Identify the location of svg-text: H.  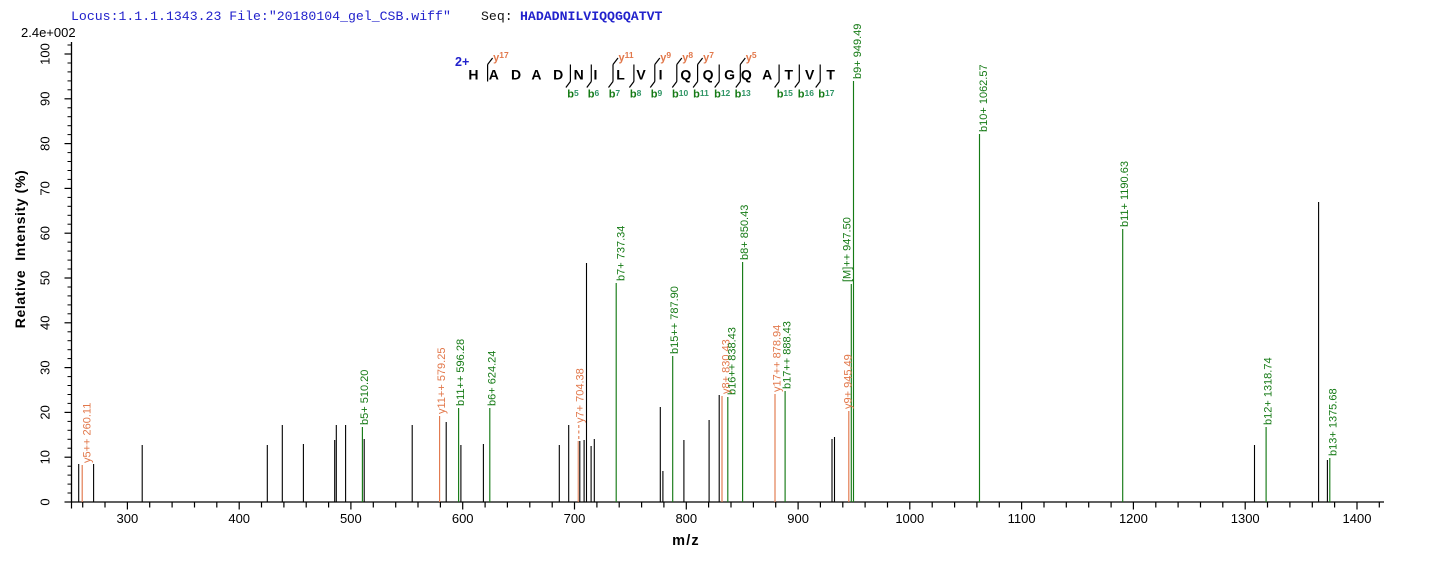
(473, 75).